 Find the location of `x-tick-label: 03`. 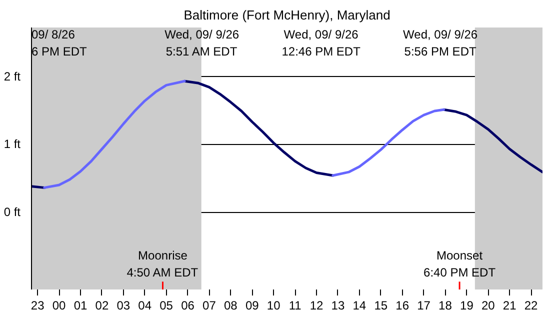

x-tick-label: 03 is located at coordinates (123, 305).